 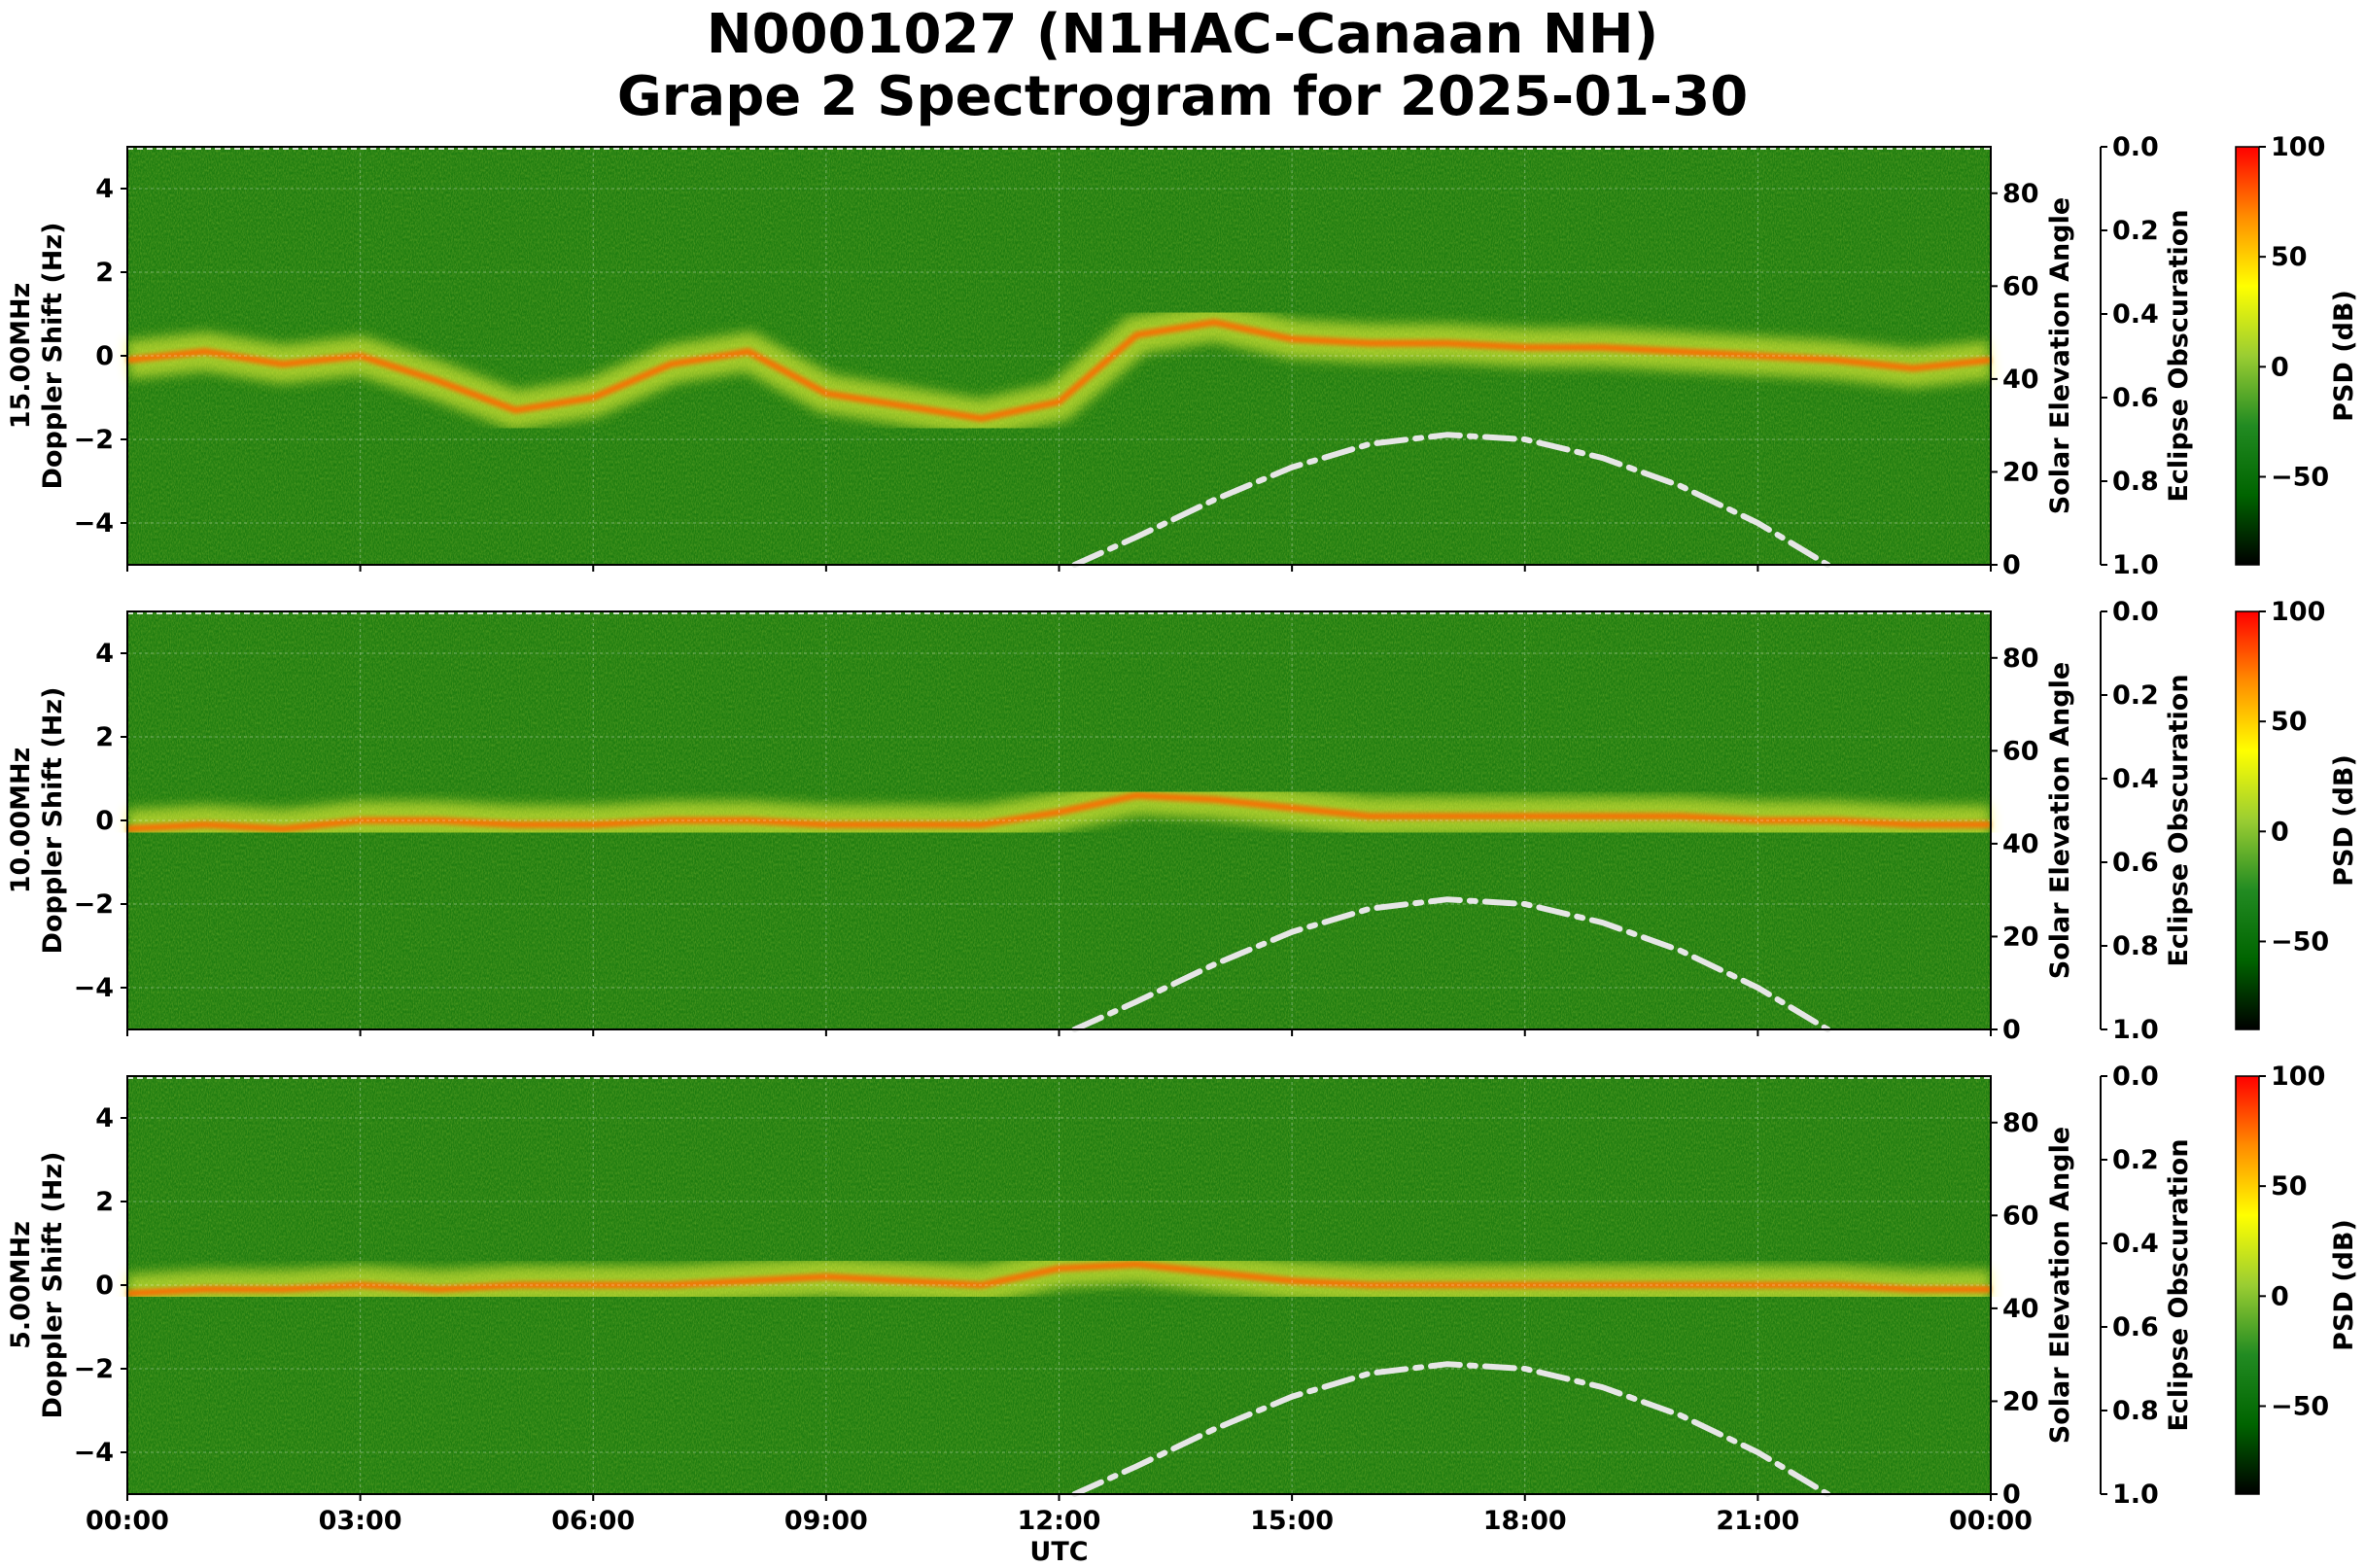 What do you see at coordinates (1060, 1521) in the screenshot?
I see `x-tick-label: 12:00` at bounding box center [1060, 1521].